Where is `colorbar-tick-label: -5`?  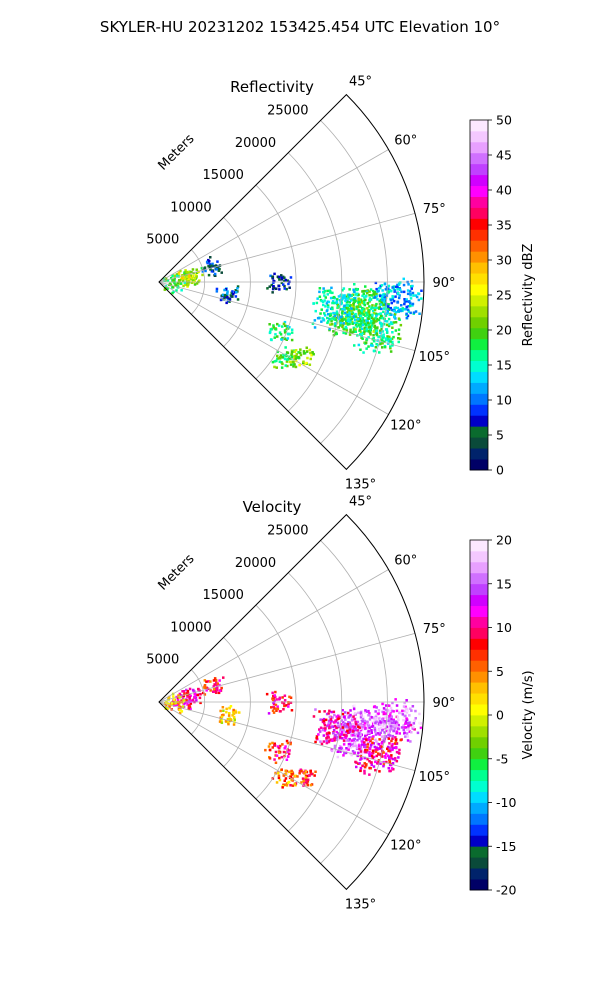
colorbar-tick-label: -5 is located at coordinates (502, 758).